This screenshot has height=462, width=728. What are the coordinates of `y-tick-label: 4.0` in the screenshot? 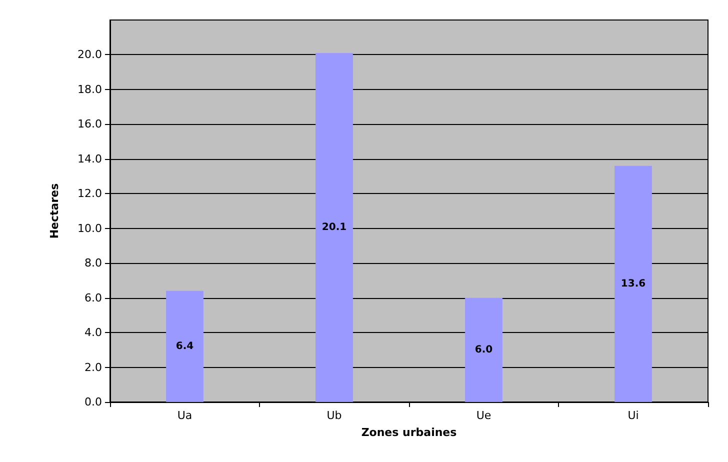 It's located at (93, 333).